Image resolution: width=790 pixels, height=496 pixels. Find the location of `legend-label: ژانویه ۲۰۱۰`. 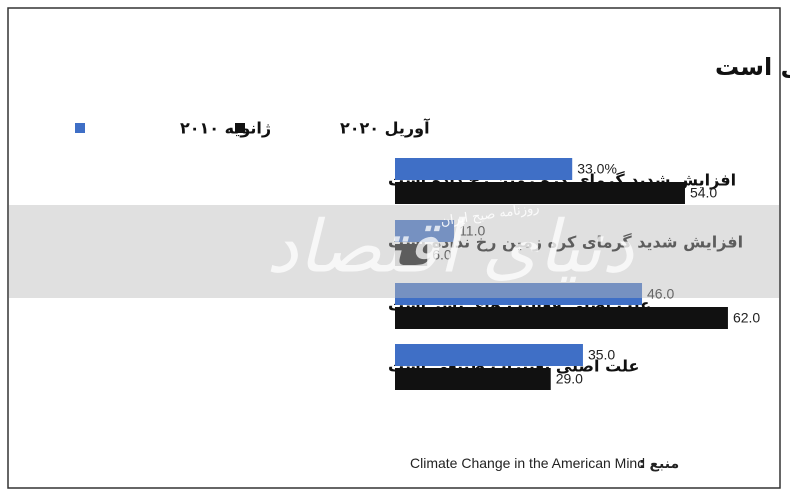

legend-label: ژانویه ۲۰۱۰ is located at coordinates (225, 128).